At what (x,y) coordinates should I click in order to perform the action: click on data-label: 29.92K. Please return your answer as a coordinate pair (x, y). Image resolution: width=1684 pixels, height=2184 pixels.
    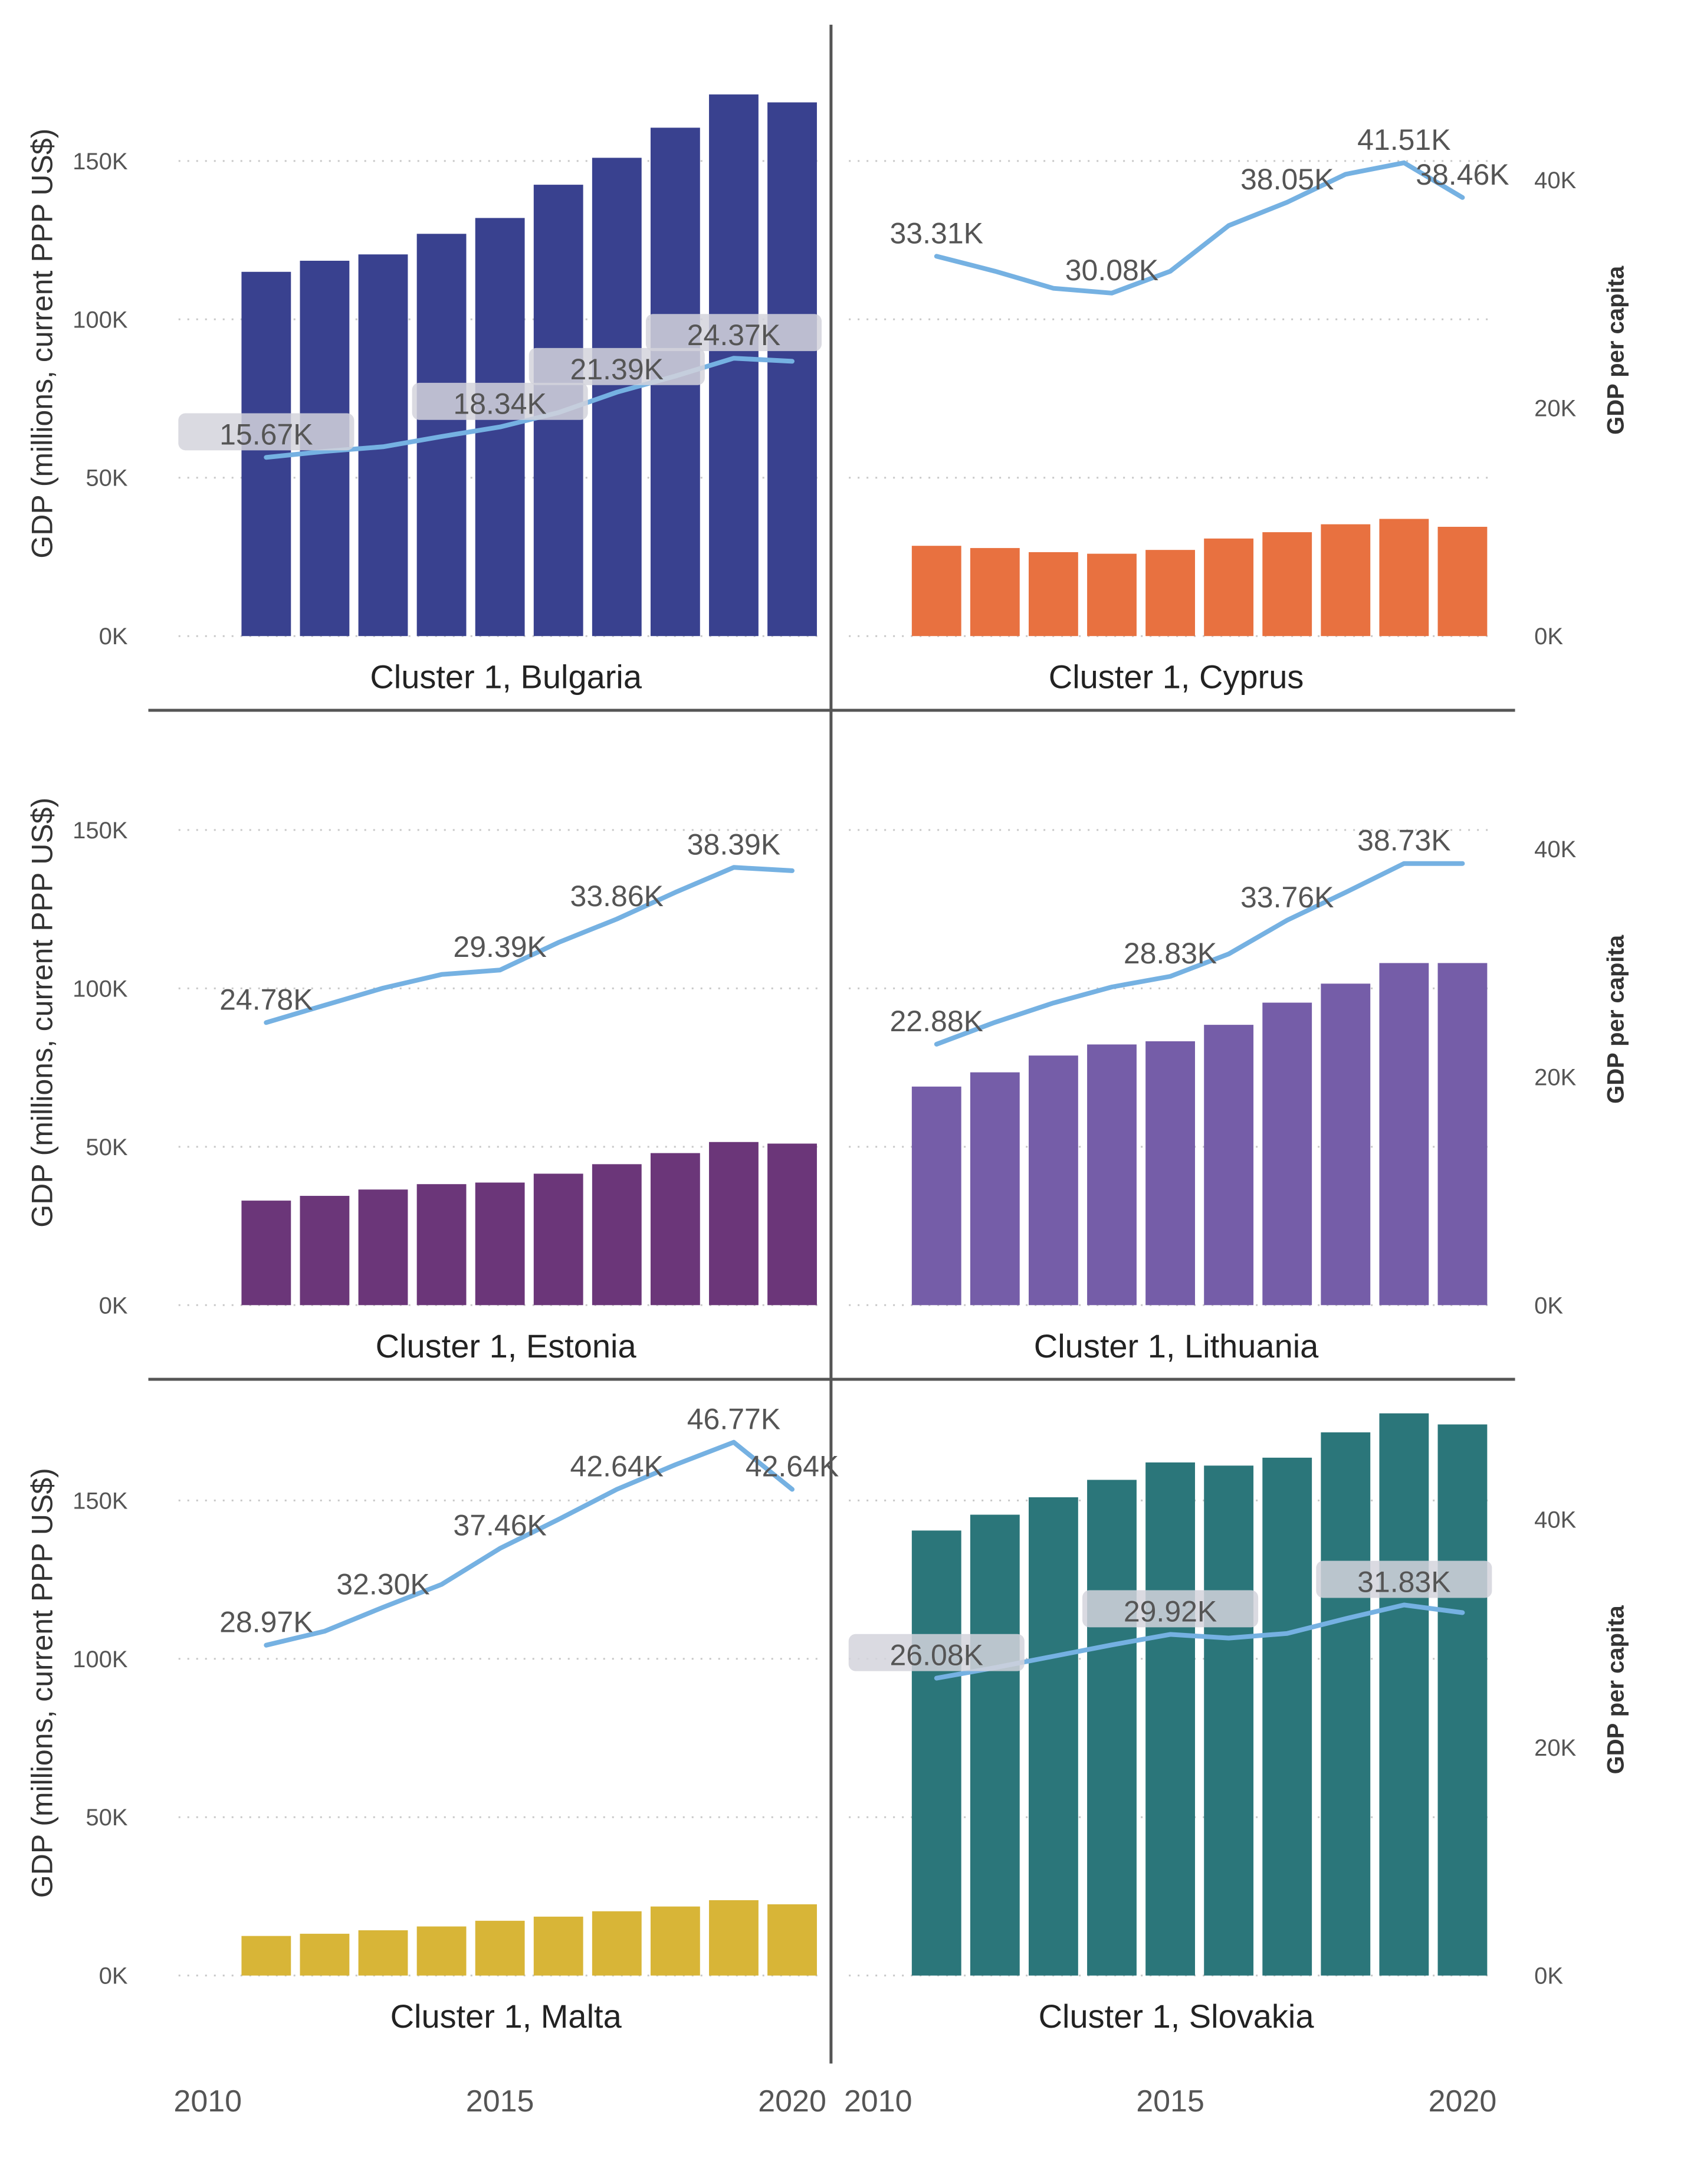
    Looking at the image, I should click on (1170, 1611).